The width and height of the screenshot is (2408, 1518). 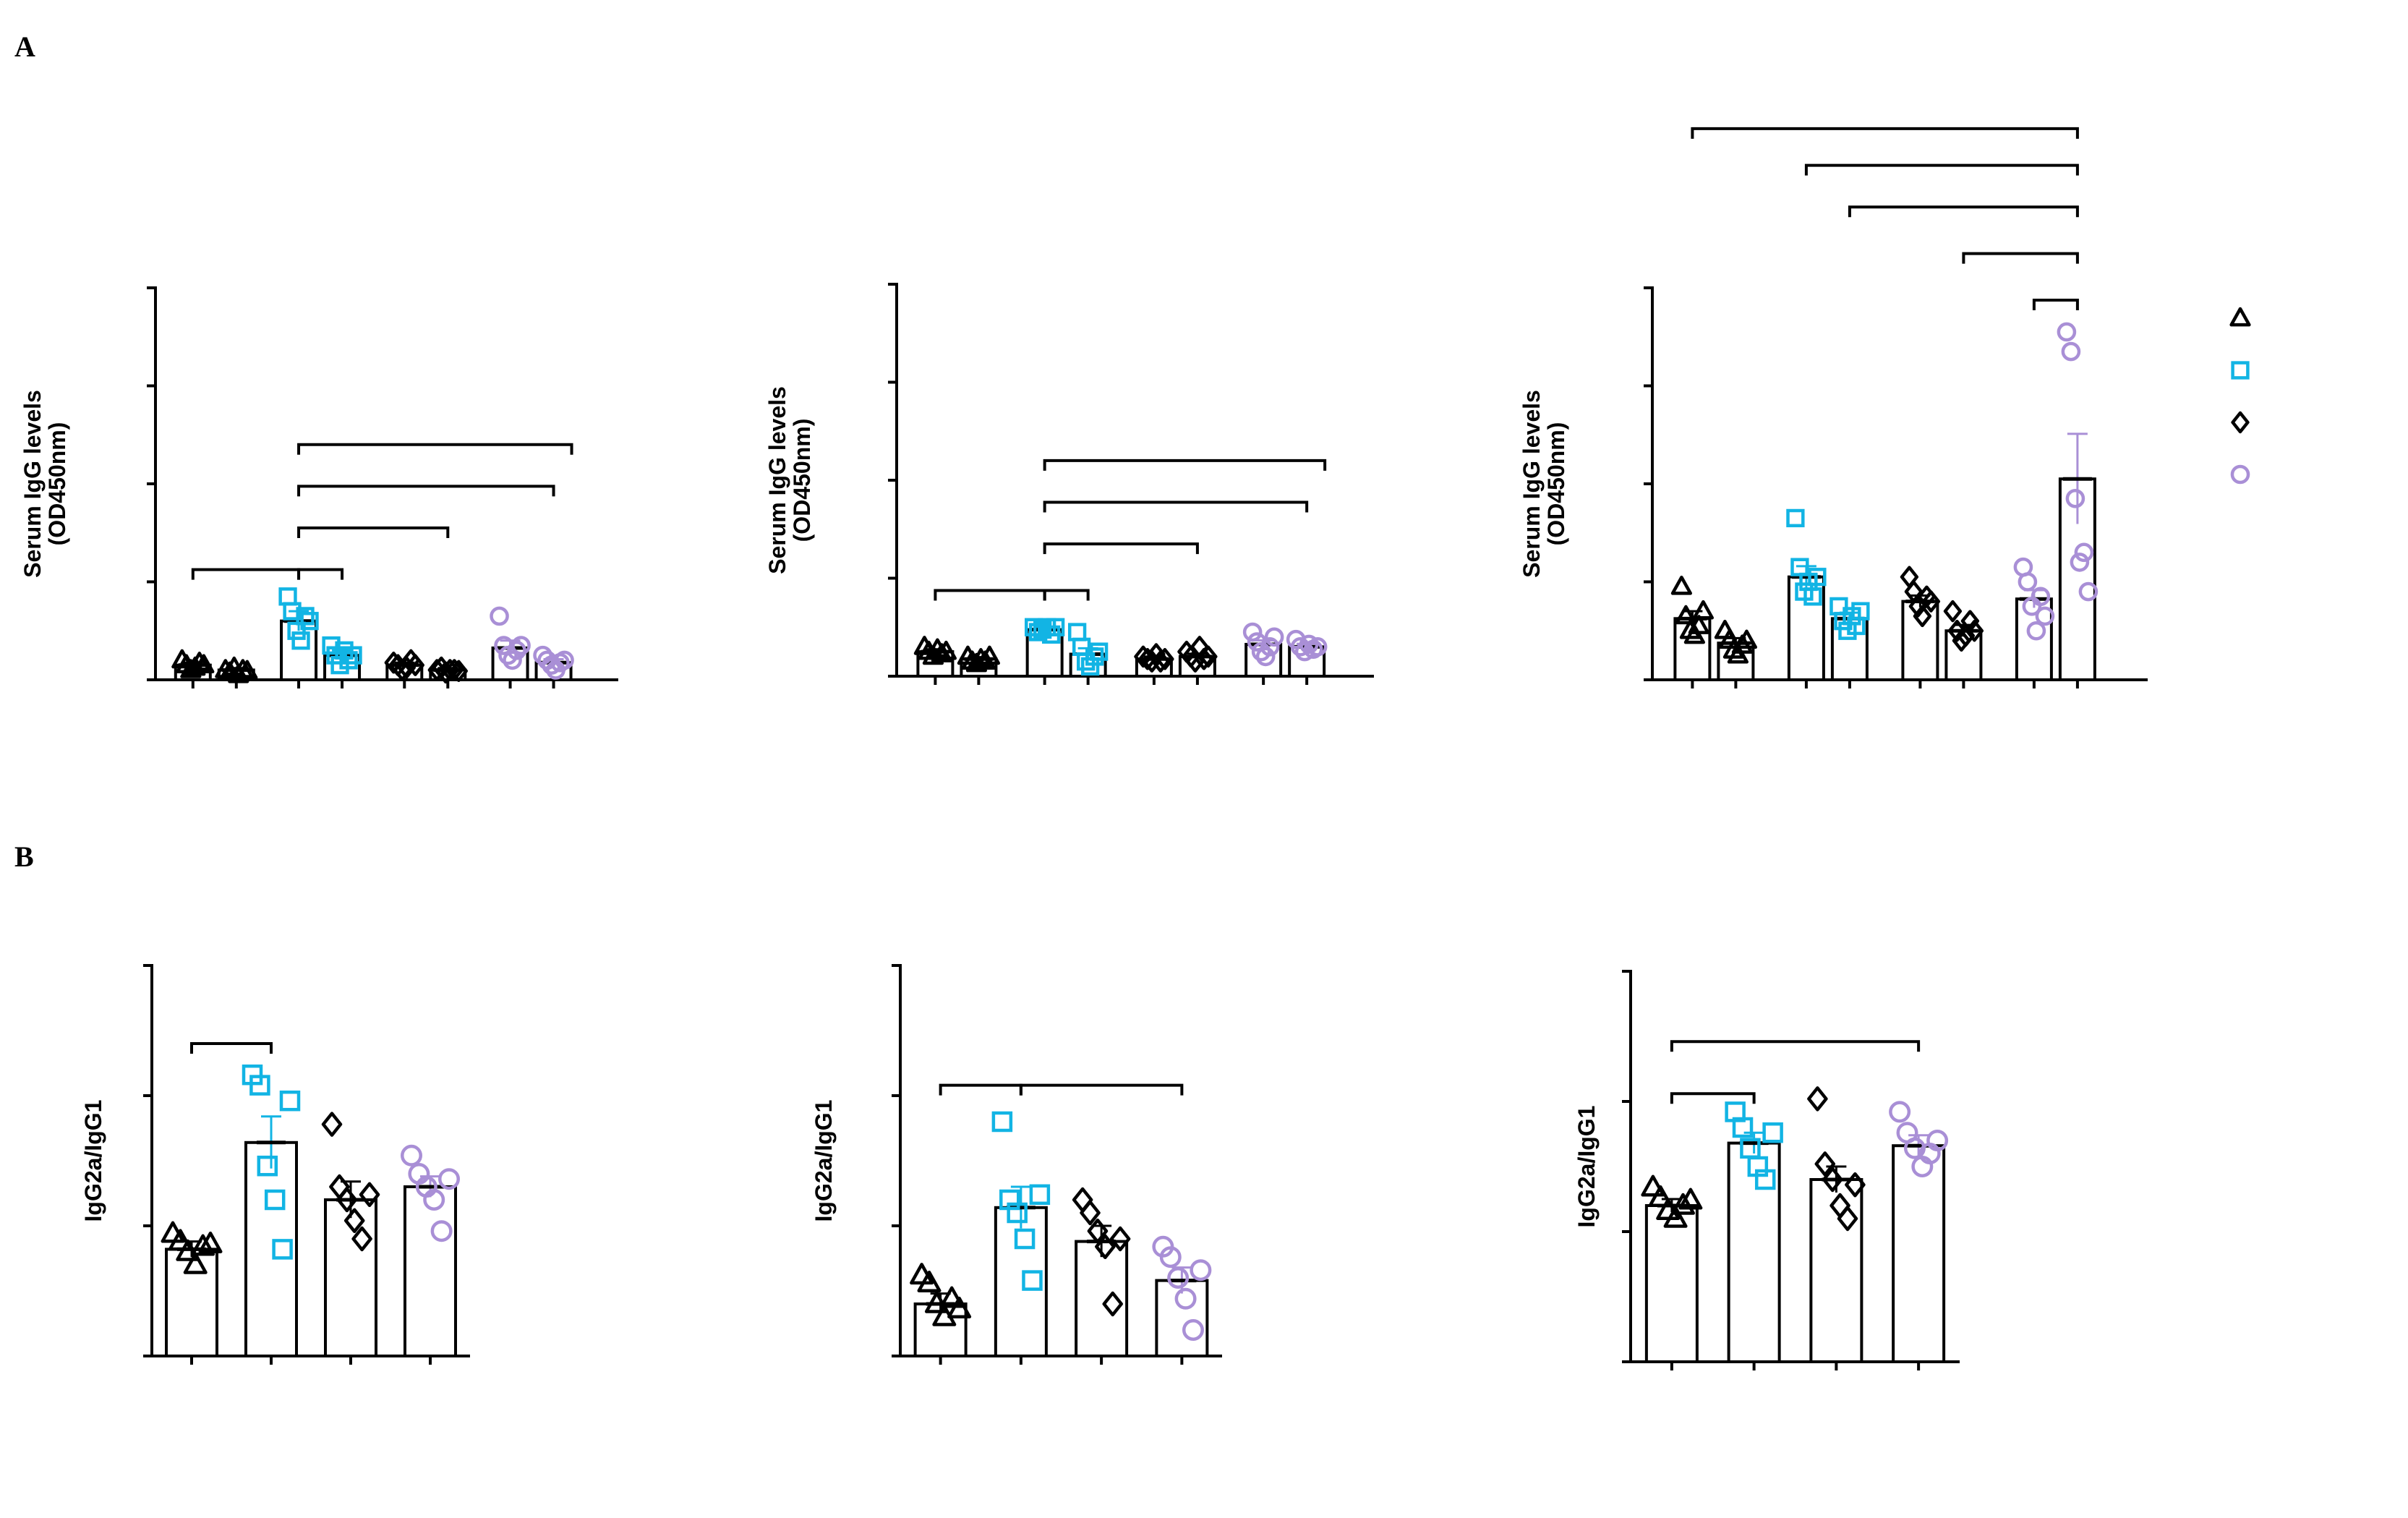 I want to click on chart-b-anti-ae: IgG2a/IgG1, so click(x=275, y=1165).